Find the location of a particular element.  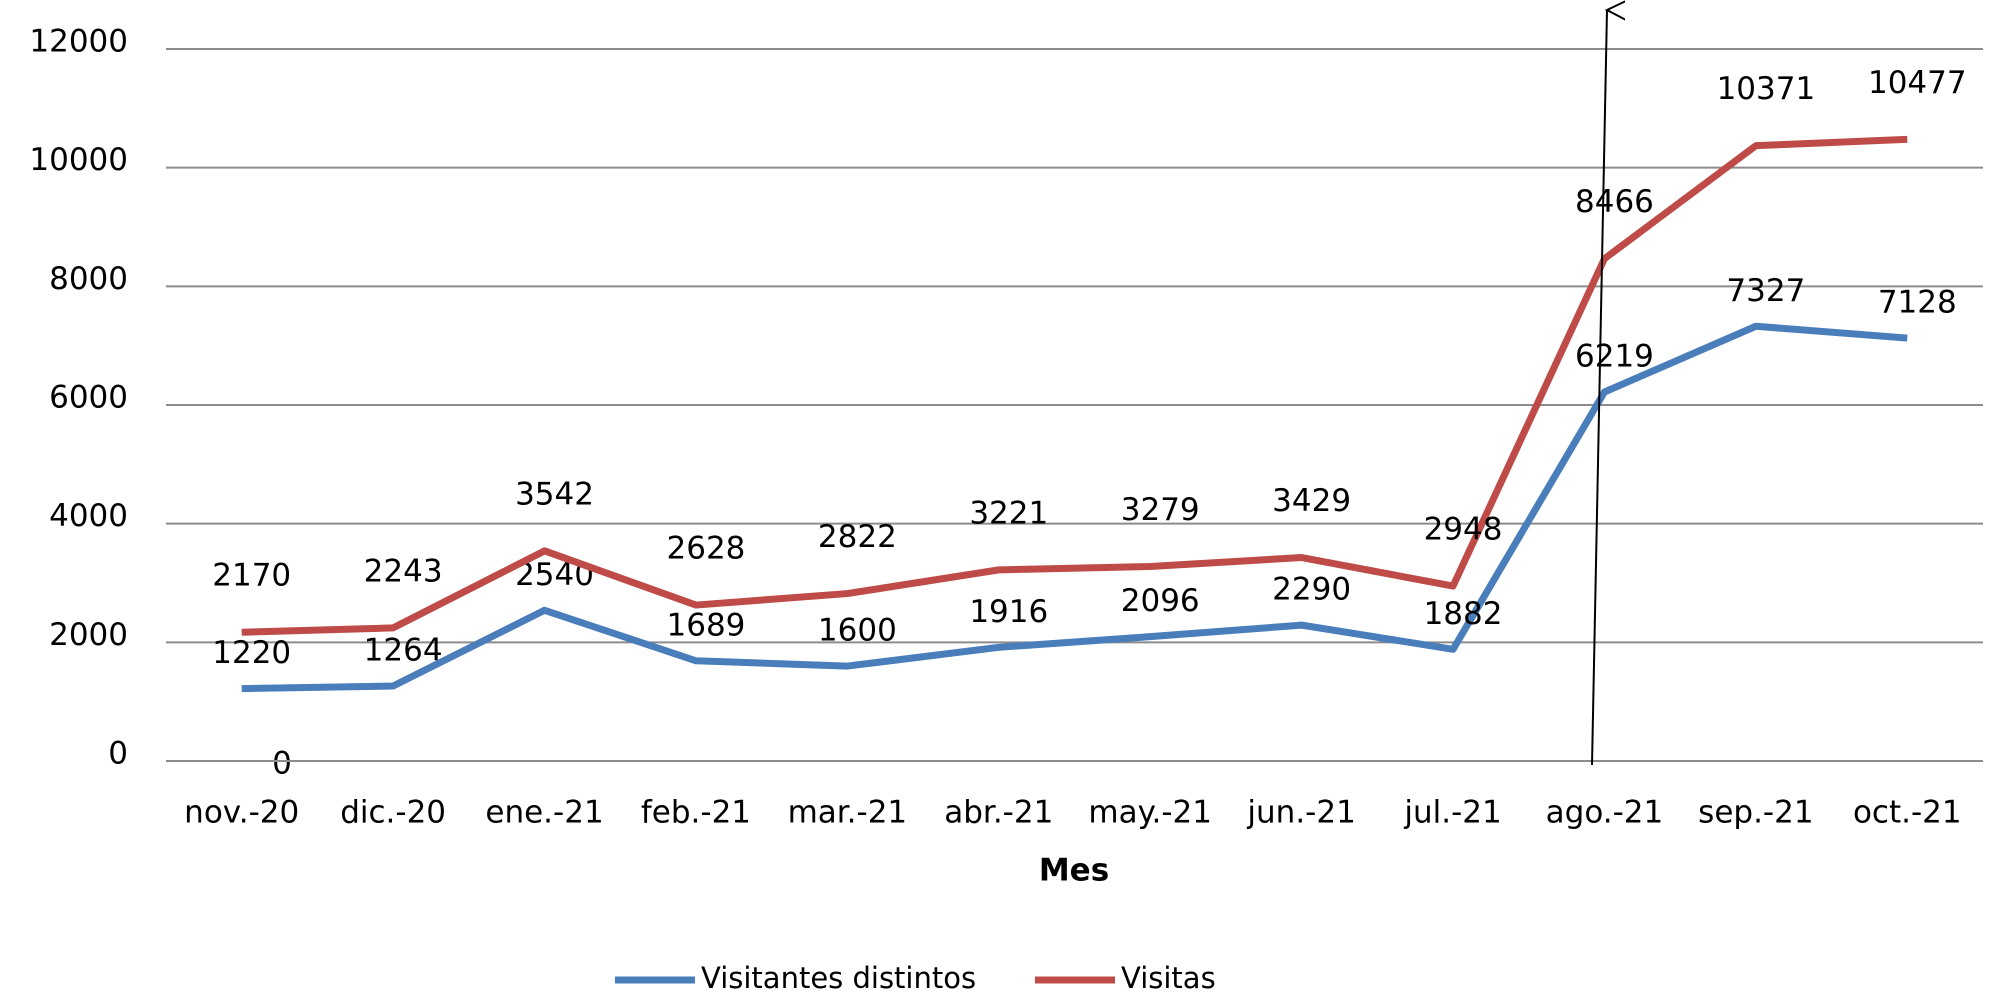

data-label: 10371 is located at coordinates (1766, 89).